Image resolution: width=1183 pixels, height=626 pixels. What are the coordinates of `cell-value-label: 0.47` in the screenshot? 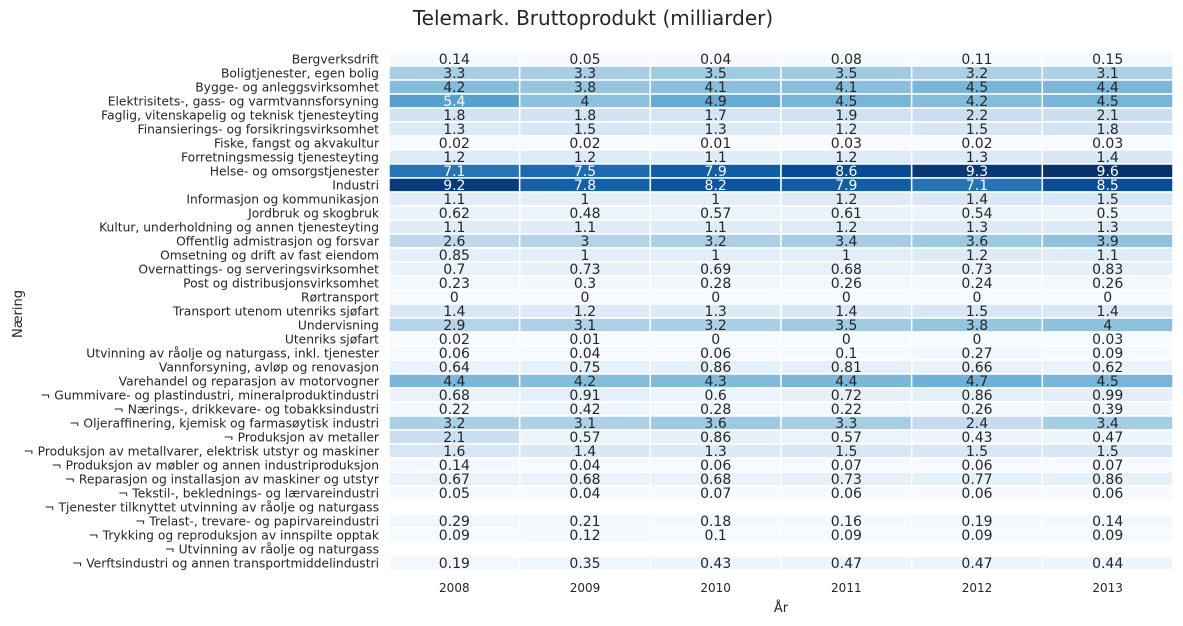 It's located at (846, 564).